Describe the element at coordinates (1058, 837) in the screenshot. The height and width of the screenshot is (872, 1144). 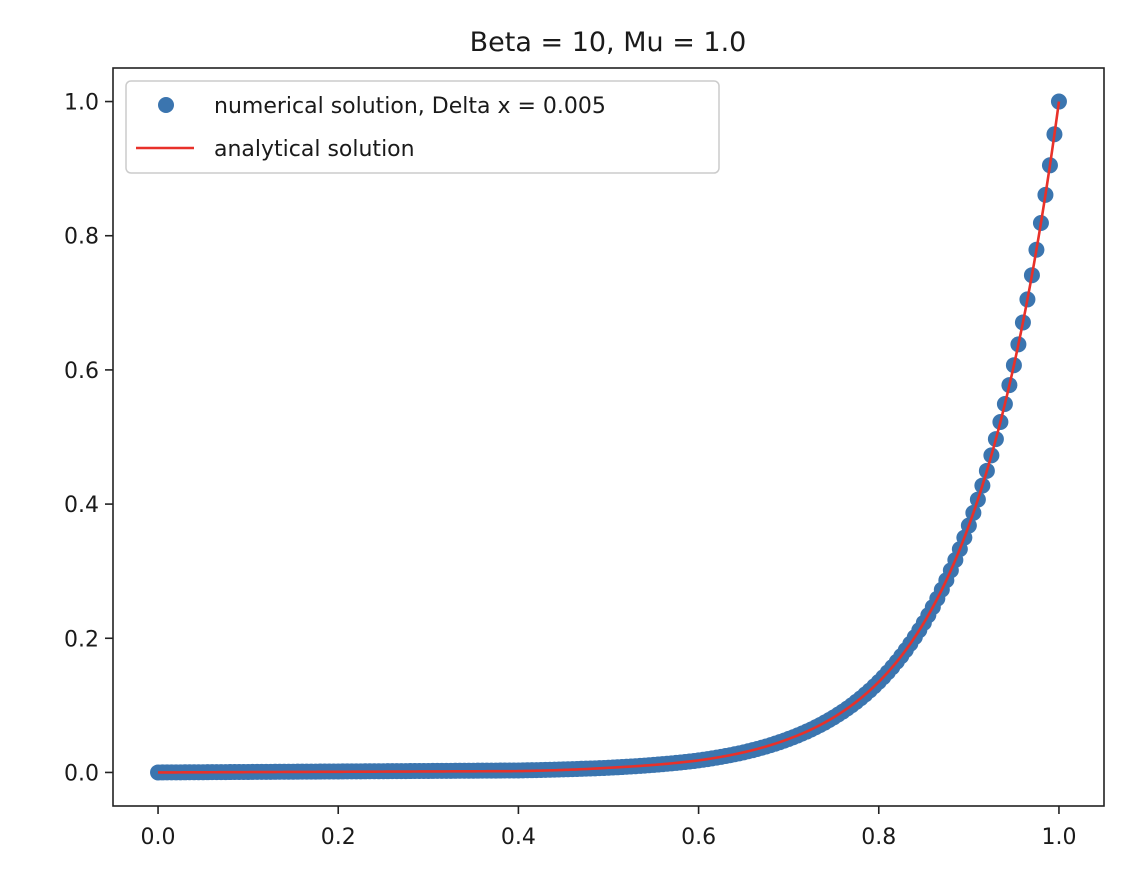
I see `x-tick-label: 1.0` at that location.